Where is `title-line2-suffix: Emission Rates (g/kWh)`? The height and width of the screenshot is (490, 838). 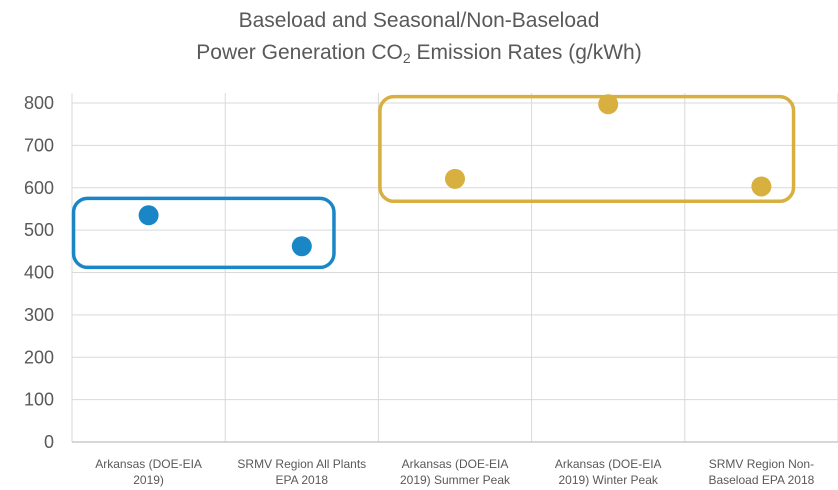
title-line2-suffix: Emission Rates (g/kWh) is located at coordinates (526, 52).